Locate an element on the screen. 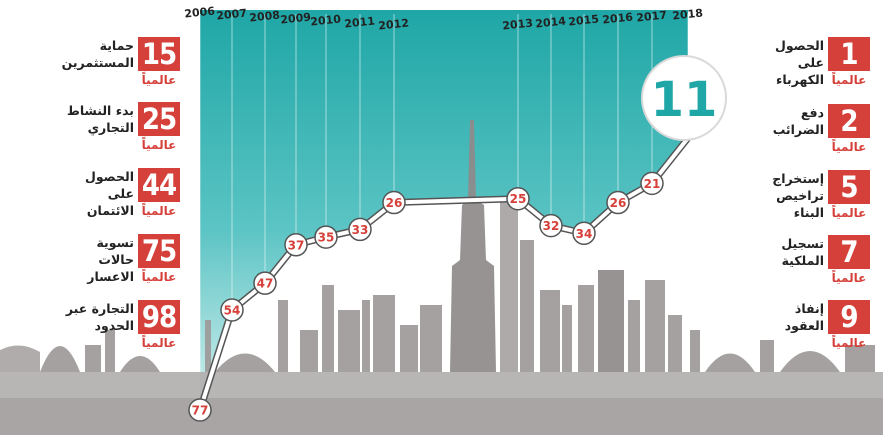 Image resolution: width=883 pixels, height=435 pixels. right-panel-3: 5 إستخراج تراخيص البناء عالمياً is located at coordinates (812, 197).